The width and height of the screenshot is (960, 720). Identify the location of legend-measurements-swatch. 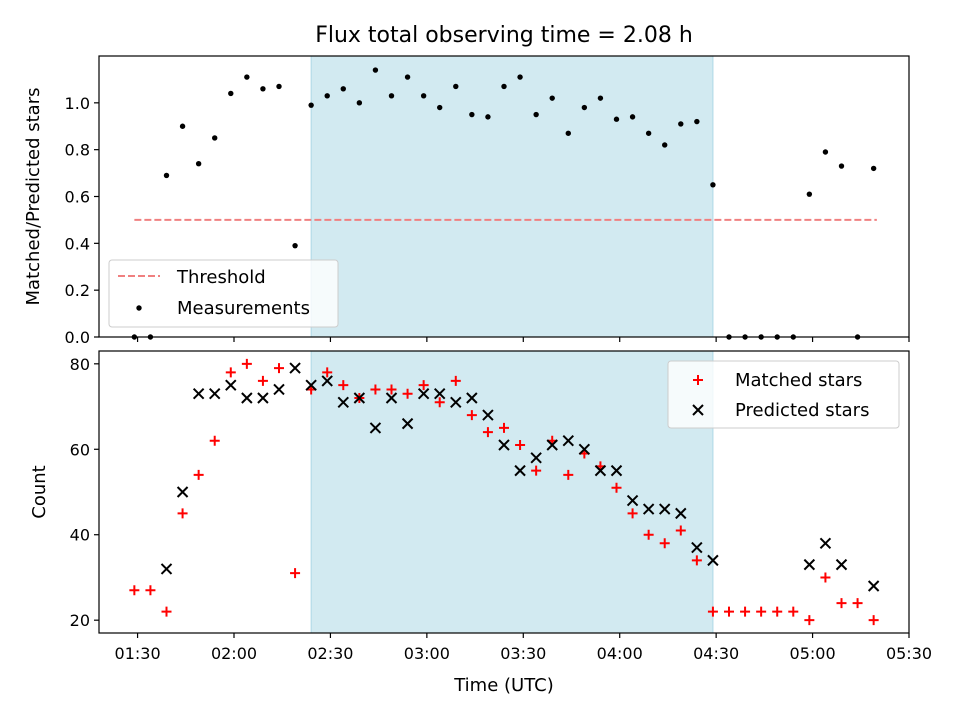
(139, 308).